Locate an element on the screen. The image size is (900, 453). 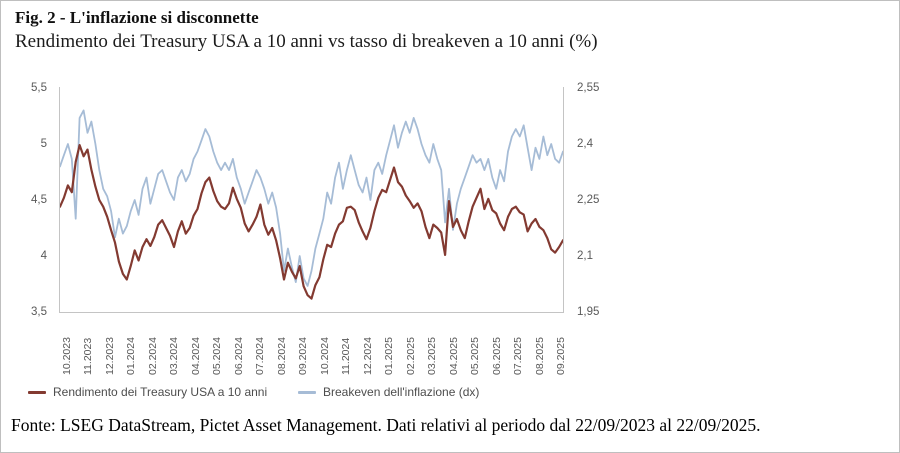
left-axis-tick: 5 is located at coordinates (43, 144).